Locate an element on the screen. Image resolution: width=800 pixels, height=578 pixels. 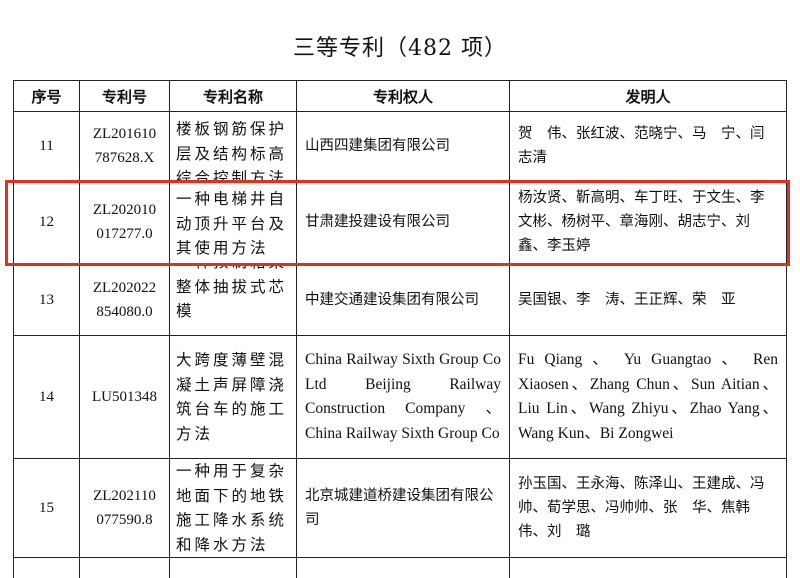
patent-holder: 中建交通建设集团有限公司 is located at coordinates (403, 299).